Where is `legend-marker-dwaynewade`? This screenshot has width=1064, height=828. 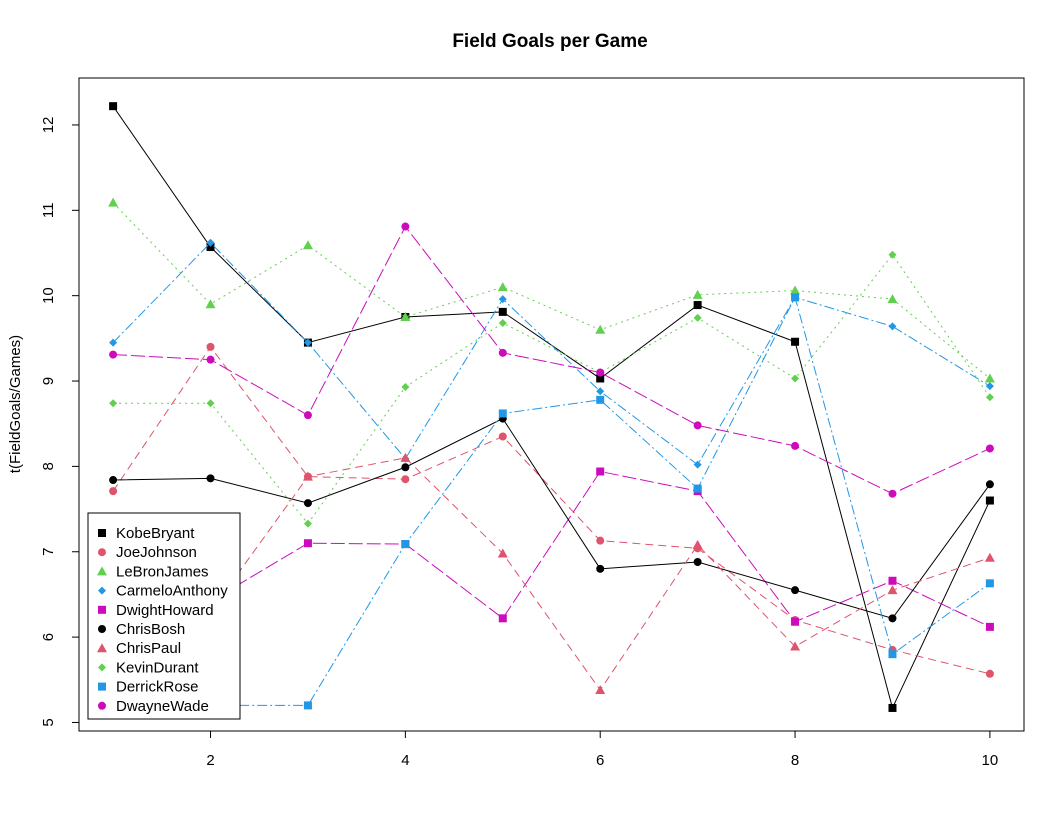
legend-marker-dwaynewade is located at coordinates (102, 705).